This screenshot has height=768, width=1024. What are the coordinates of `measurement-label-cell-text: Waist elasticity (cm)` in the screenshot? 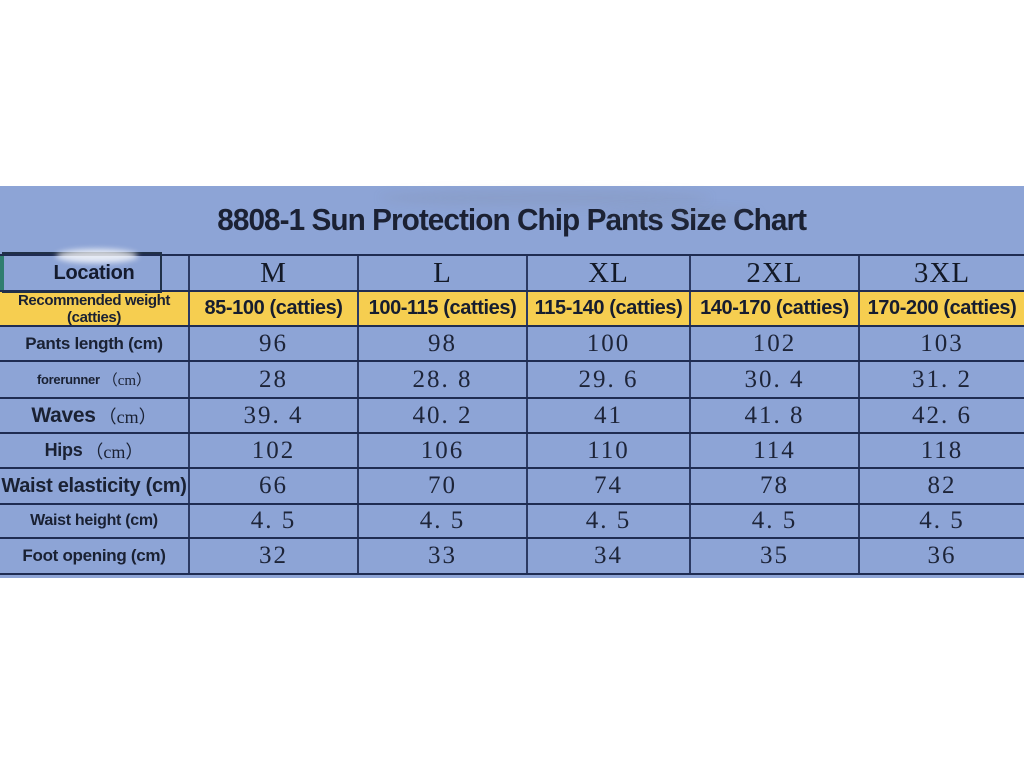 It's located at (94, 485).